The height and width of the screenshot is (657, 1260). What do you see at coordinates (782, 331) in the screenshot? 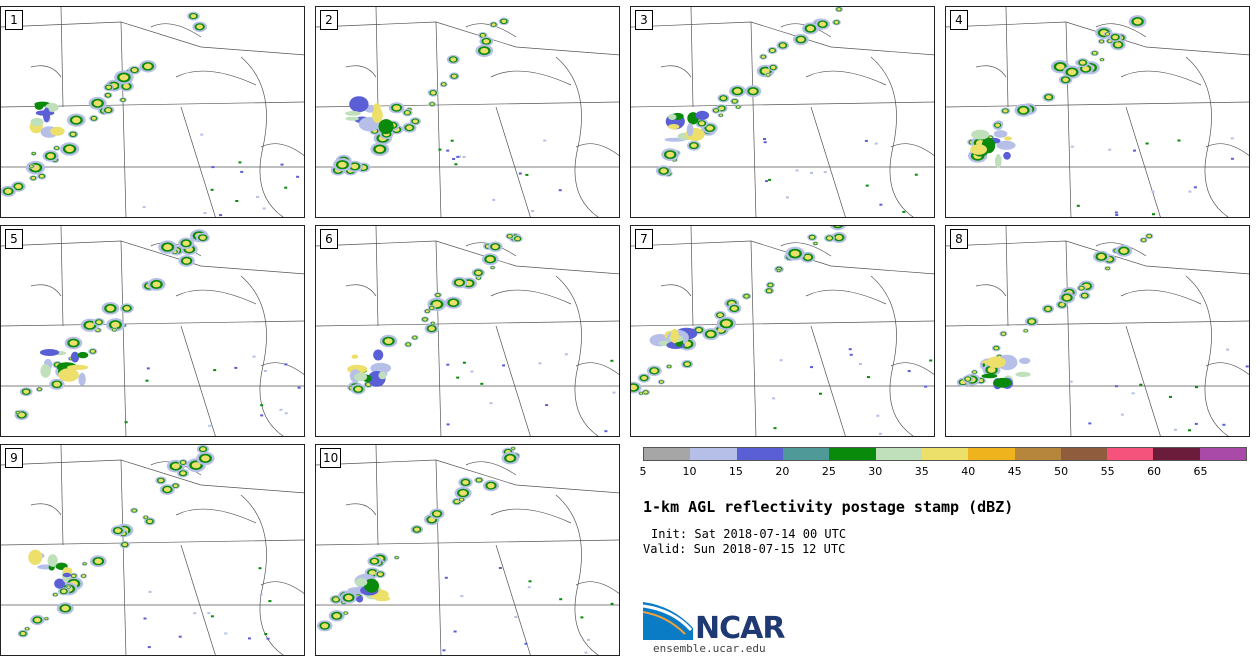
I see `map-canvas` at bounding box center [782, 331].